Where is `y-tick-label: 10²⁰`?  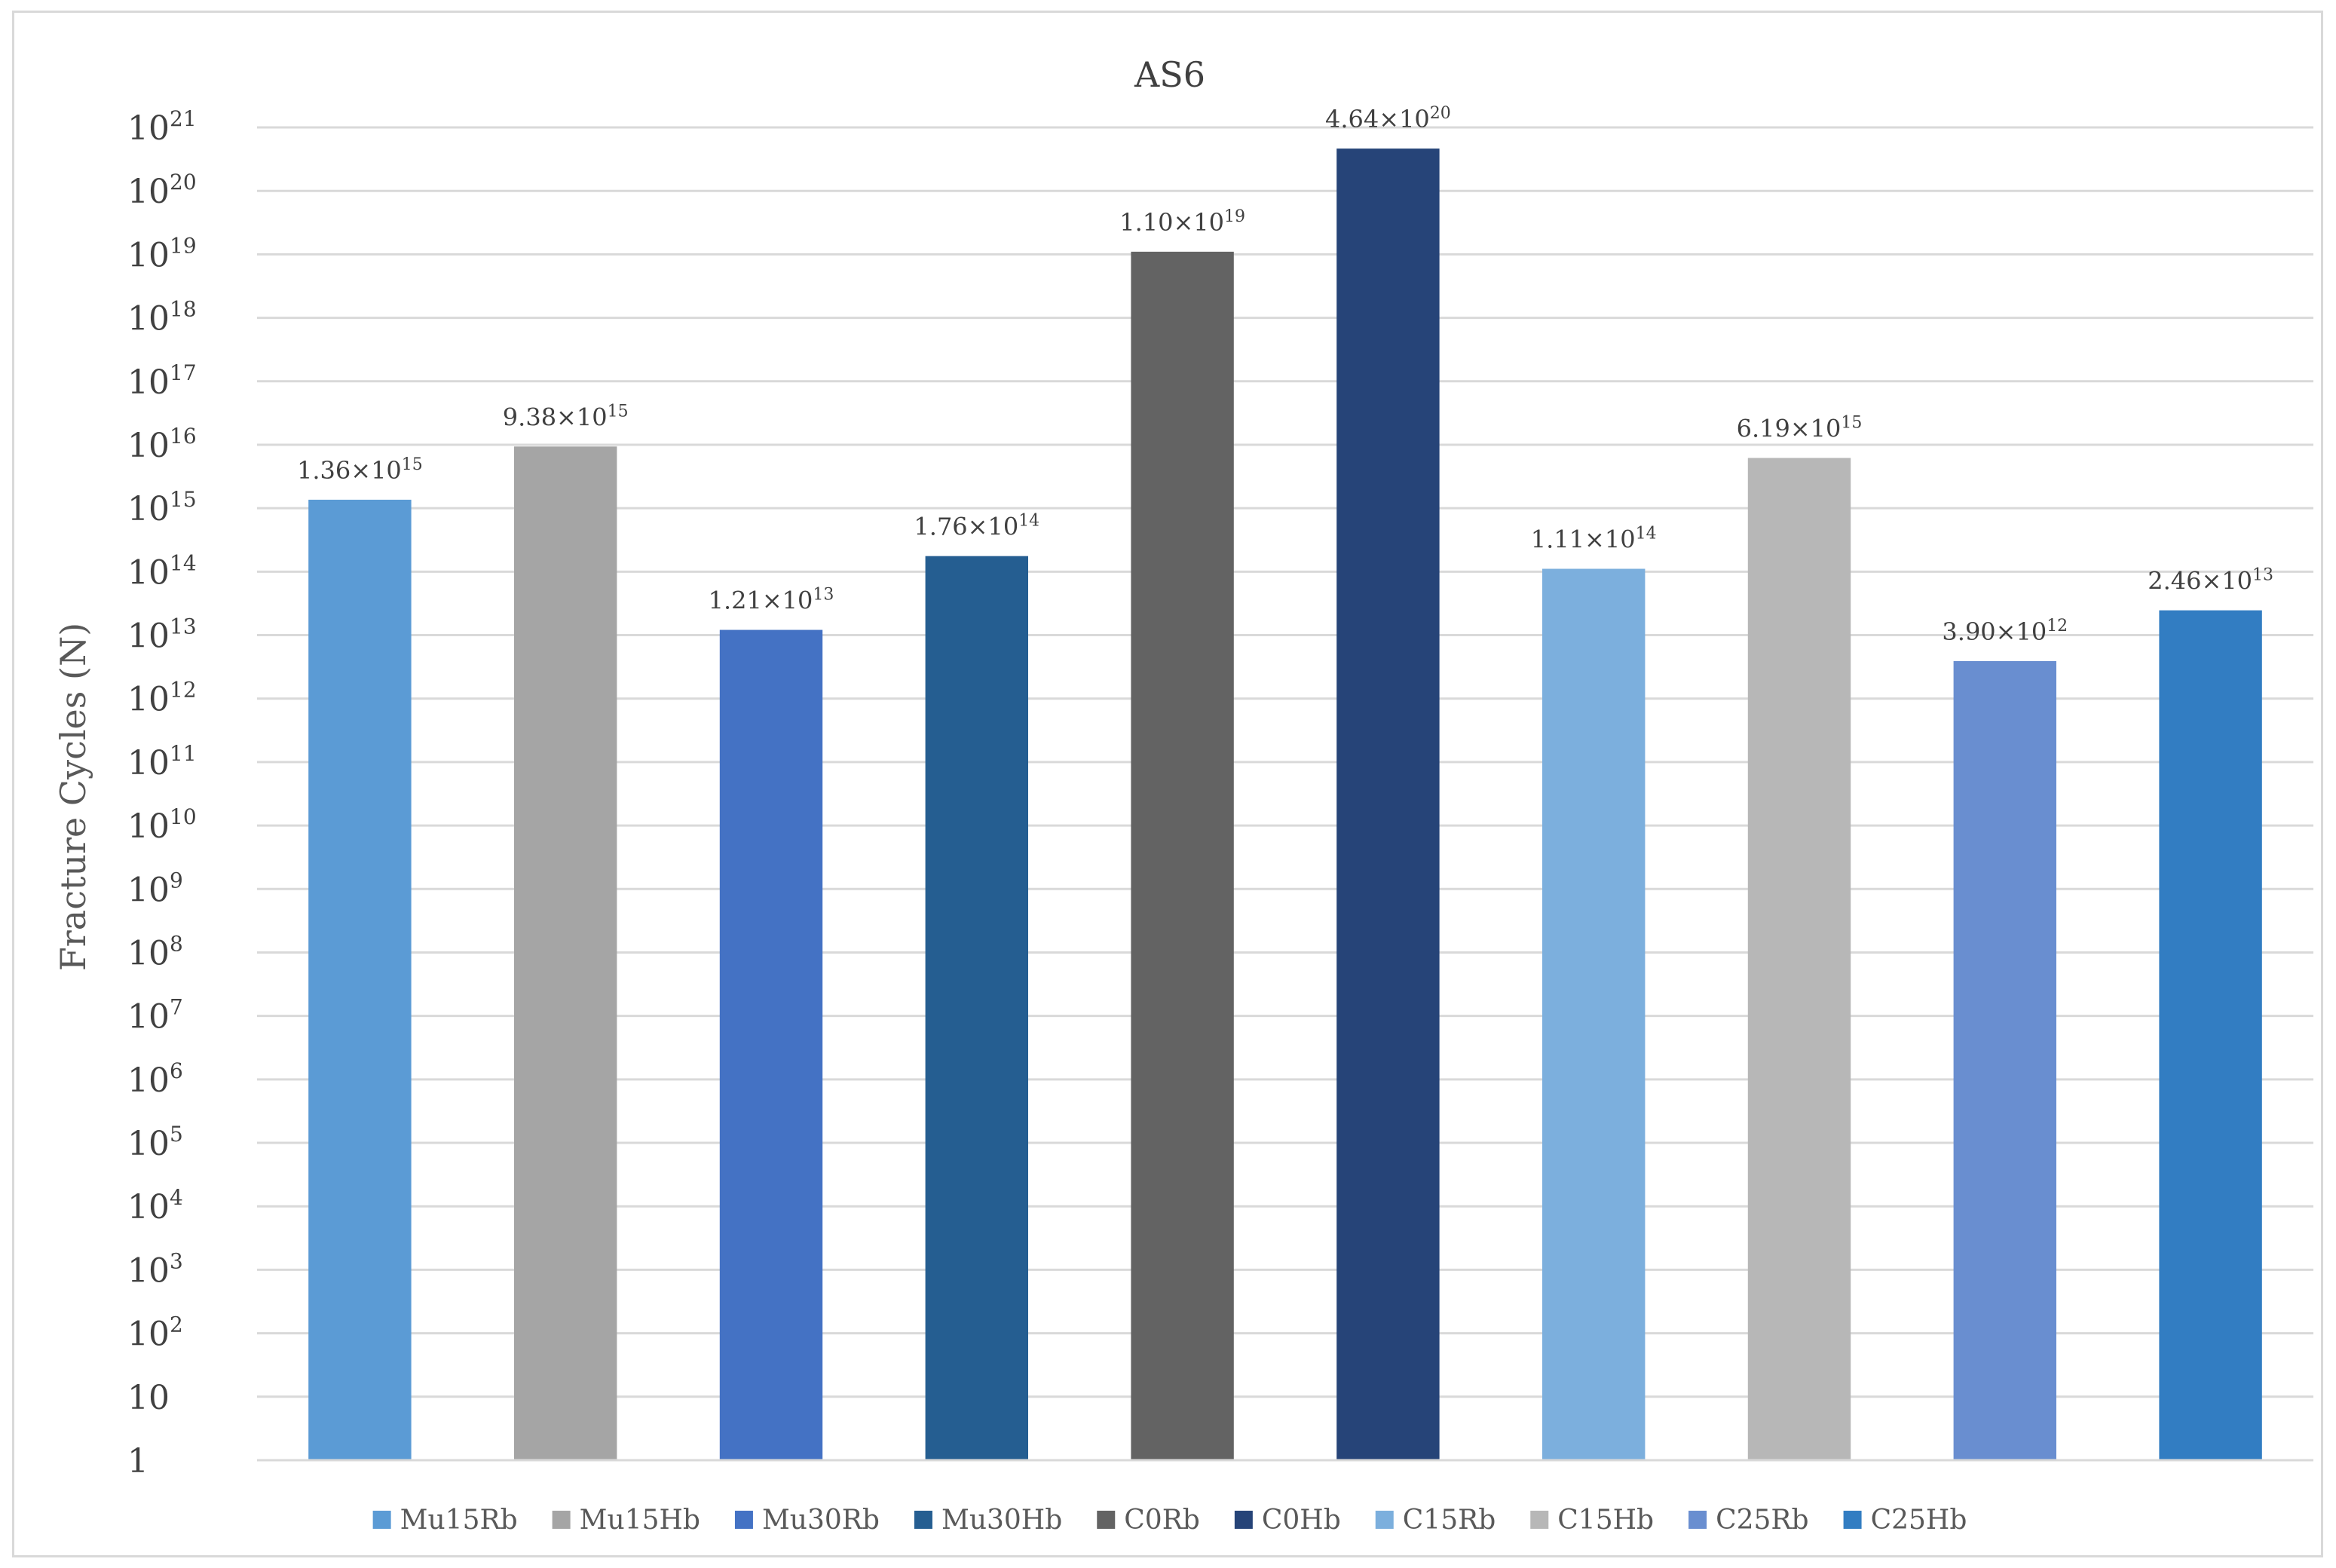
y-tick-label: 10²⁰ is located at coordinates (162, 190).